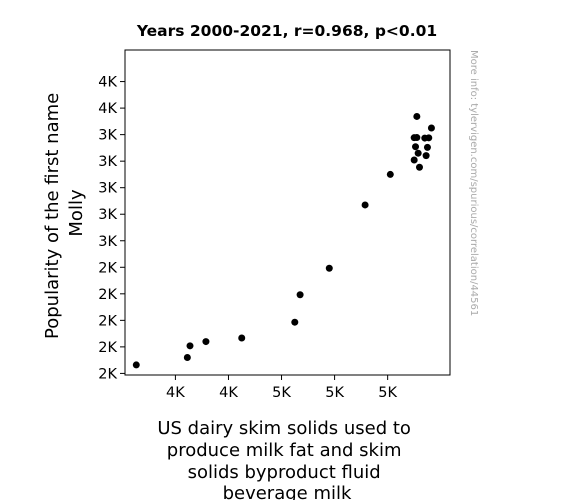 This screenshot has height=500, width=575. What do you see at coordinates (287, 491) in the screenshot?
I see `x-axis-label-line: beverage milk` at bounding box center [287, 491].